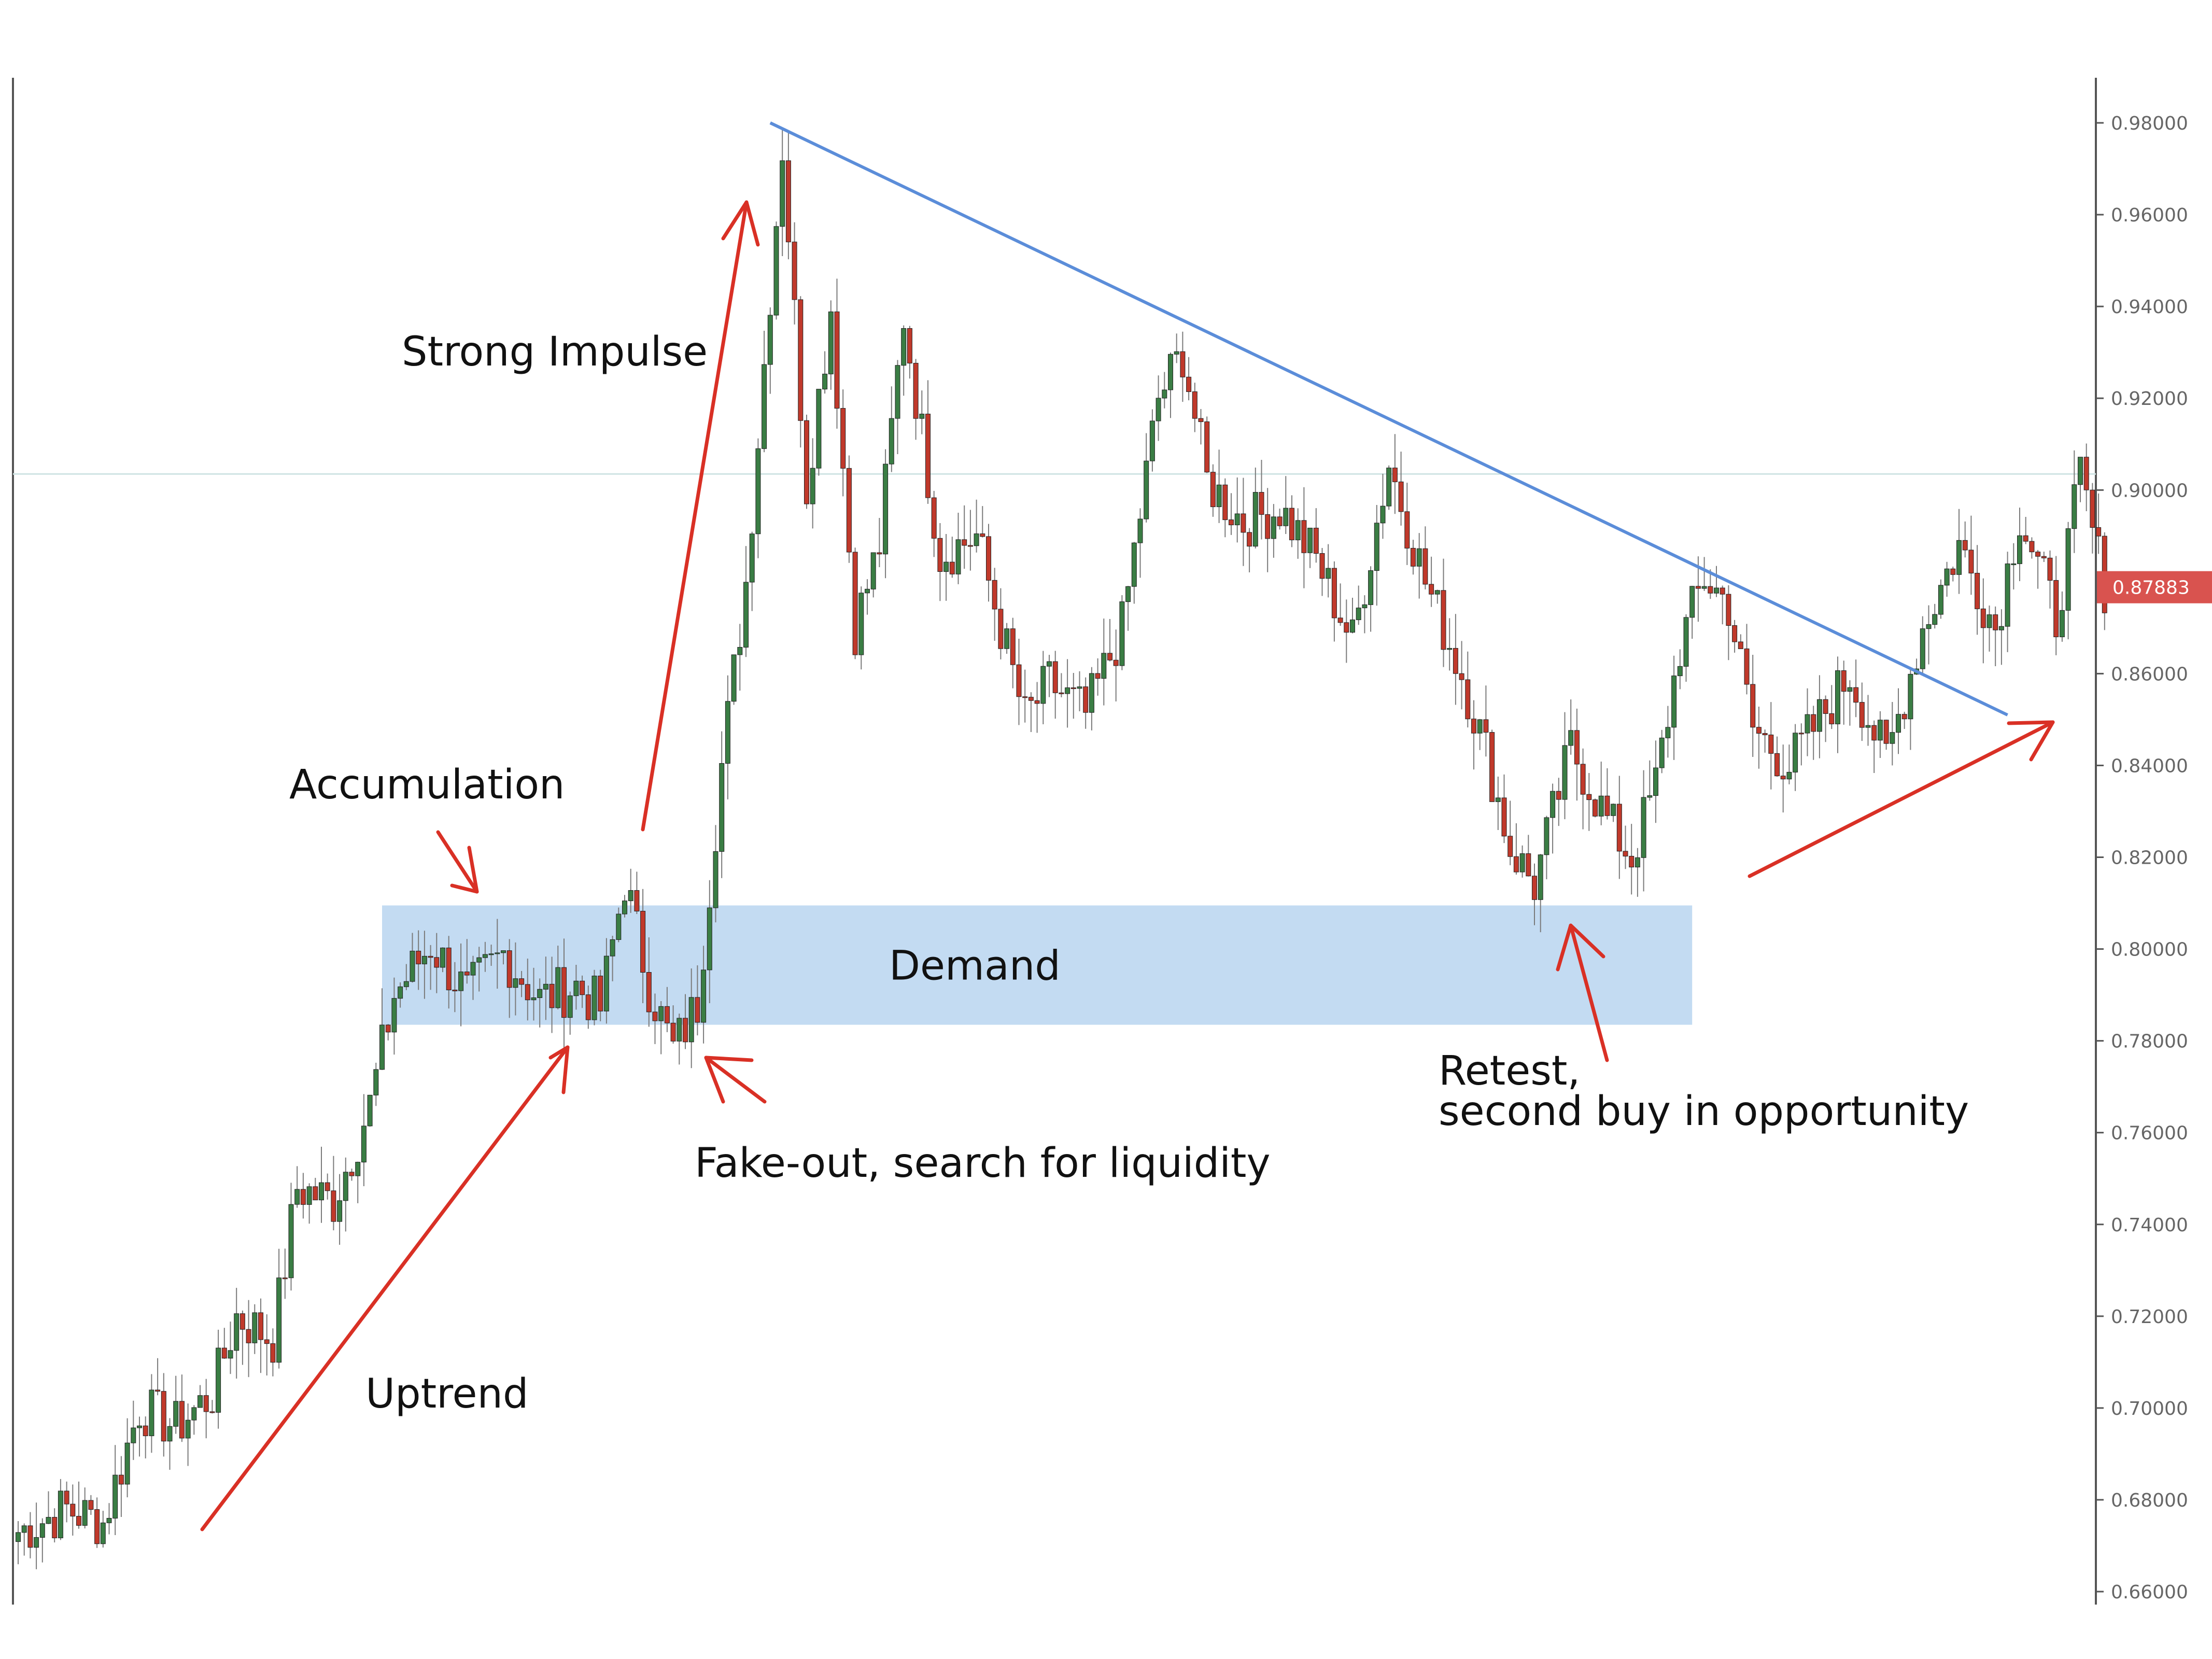  What do you see at coordinates (1582, 992) in the screenshot?
I see `retest-arrow` at bounding box center [1582, 992].